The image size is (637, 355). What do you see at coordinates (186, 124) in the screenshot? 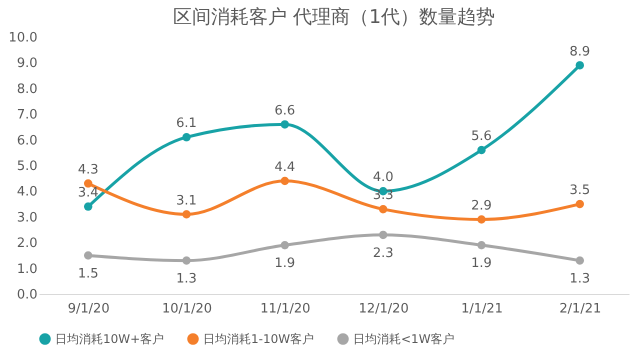
I see `data-label: 6.1` at bounding box center [186, 124].